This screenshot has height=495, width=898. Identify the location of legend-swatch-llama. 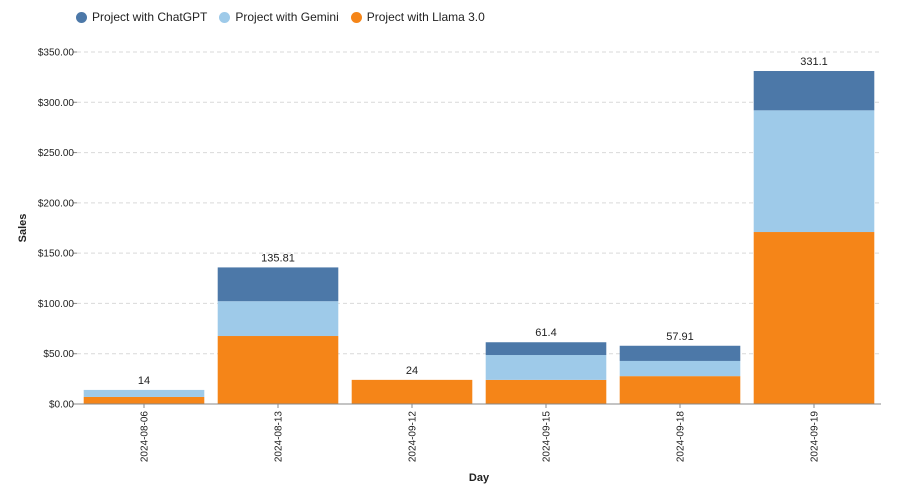
(356, 17).